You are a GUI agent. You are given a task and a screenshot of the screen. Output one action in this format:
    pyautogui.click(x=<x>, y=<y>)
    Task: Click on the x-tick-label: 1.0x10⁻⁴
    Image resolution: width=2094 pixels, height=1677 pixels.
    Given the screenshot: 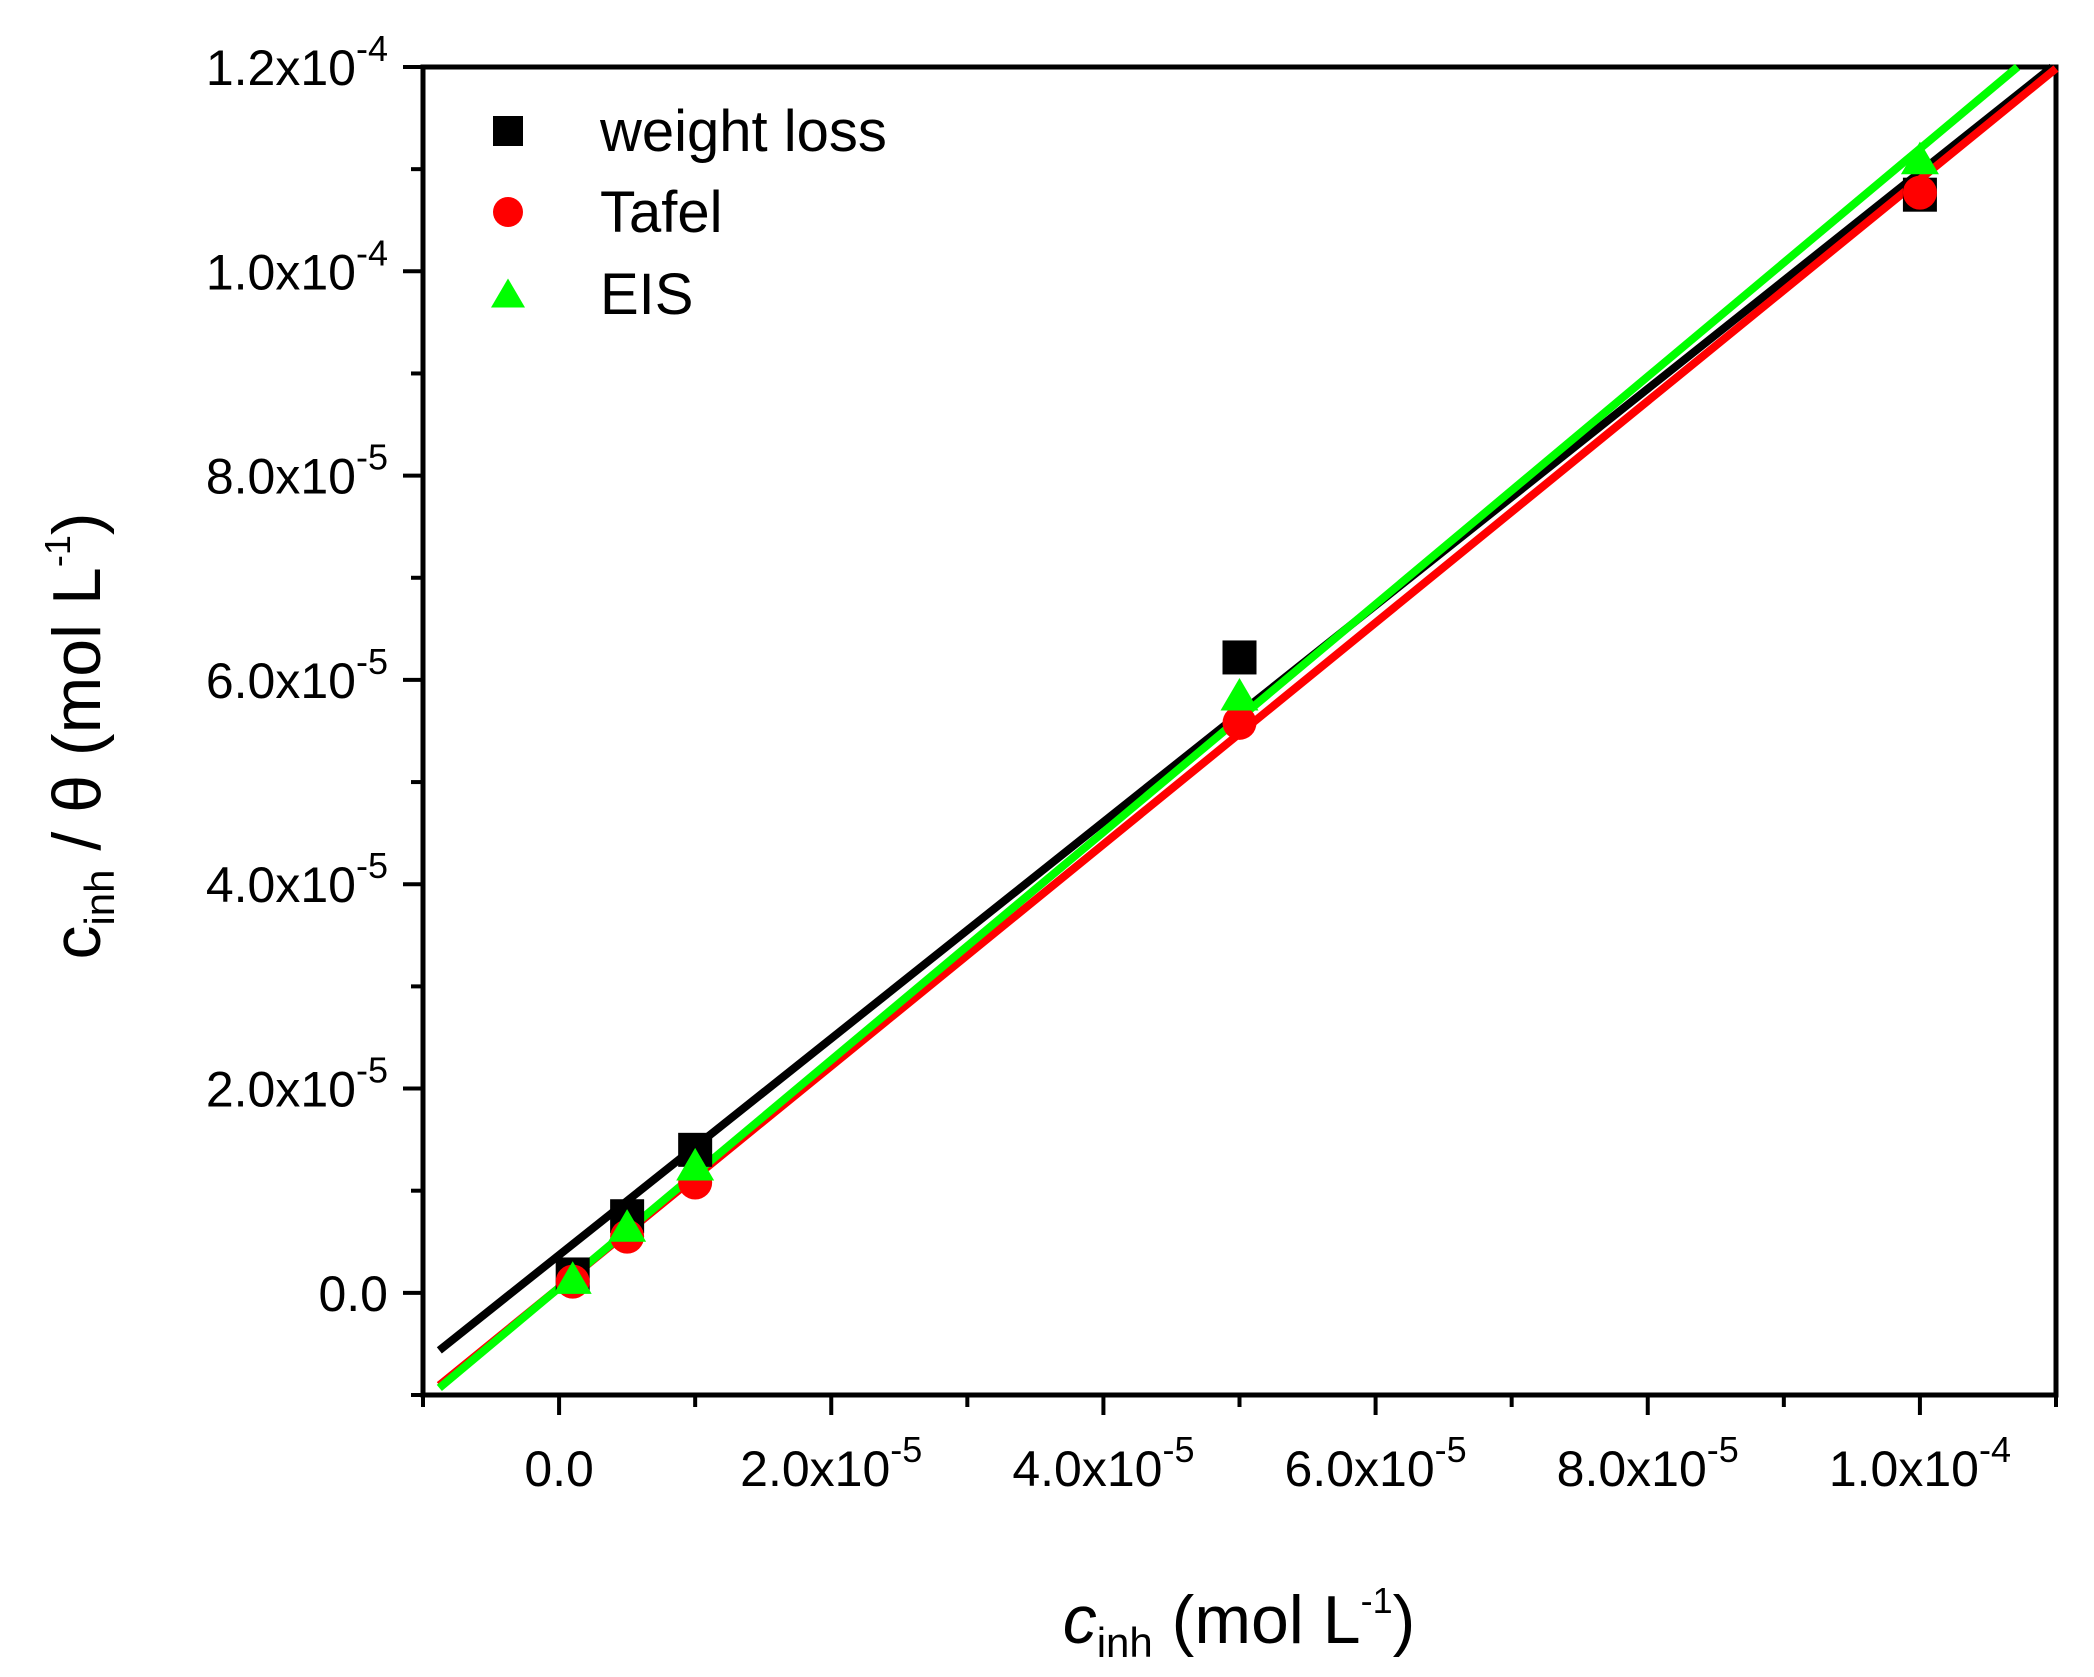 What is the action you would take?
    pyautogui.click(x=1920, y=1463)
    